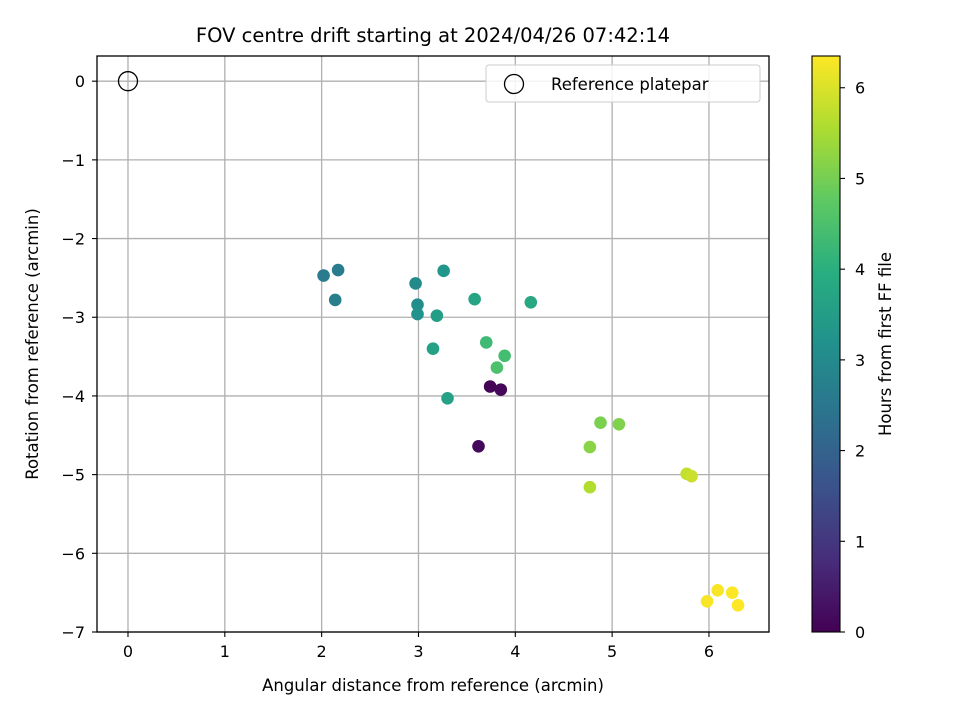  I want to click on colorbar-ticks: 0 1 2 3 4 5 6, so click(852, 360).